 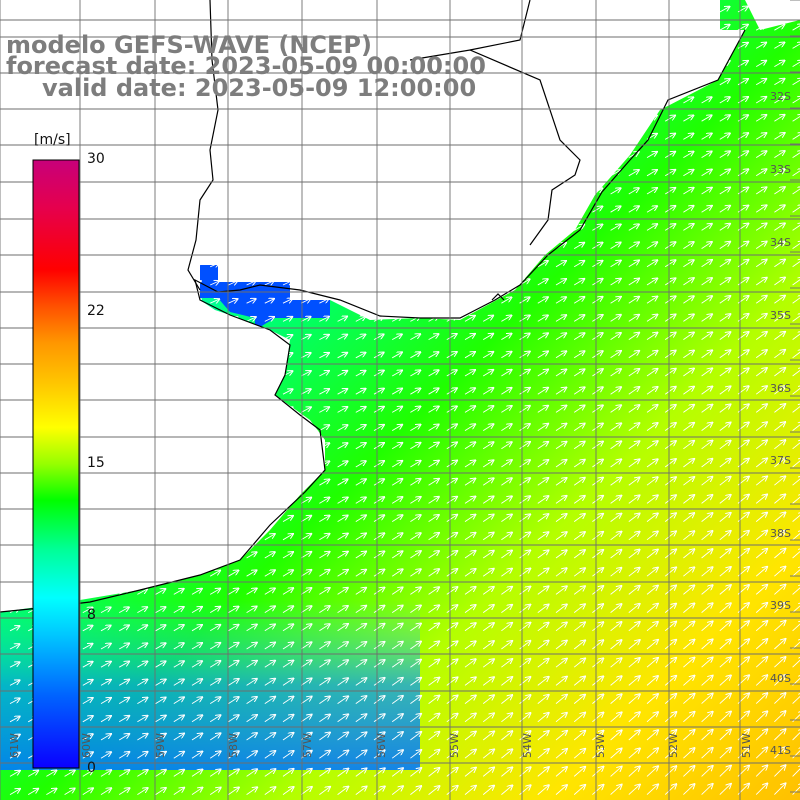 I want to click on lat-label: 33S, so click(x=780, y=169).